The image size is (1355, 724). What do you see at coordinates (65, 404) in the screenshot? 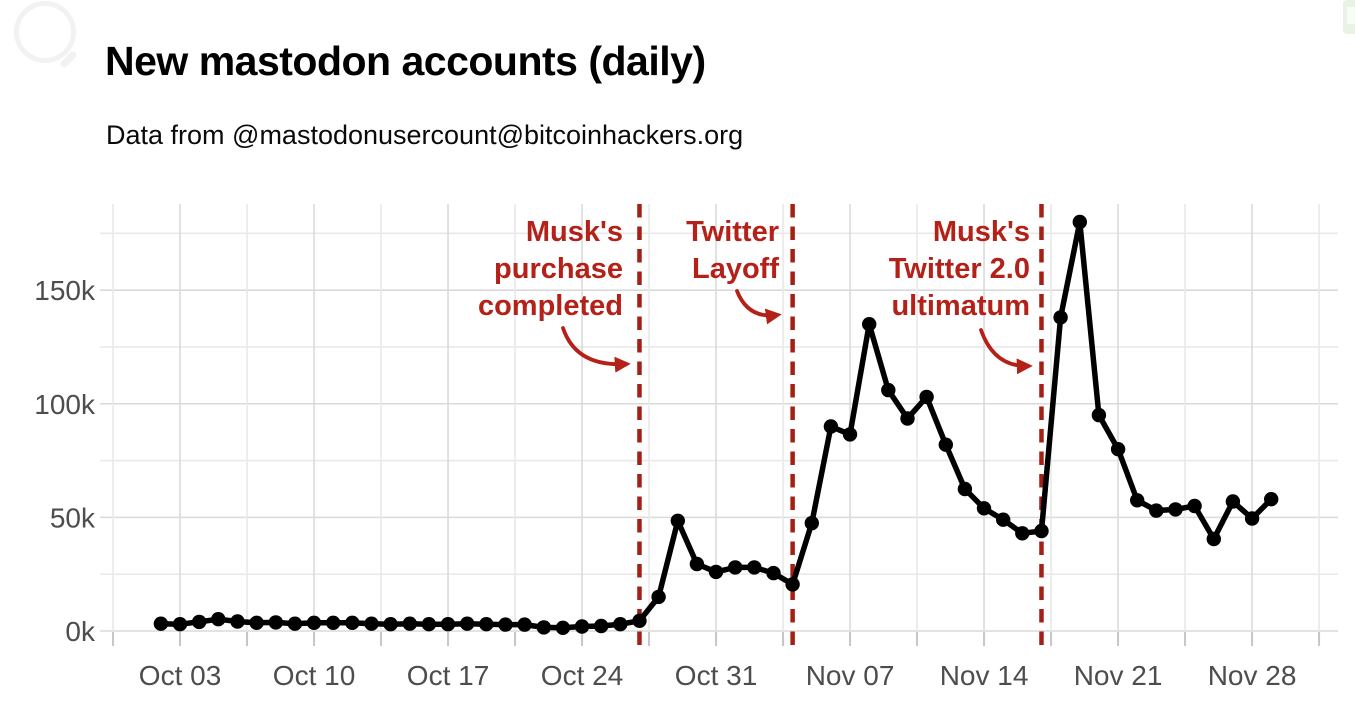
I see `y-tick-label: 100k` at bounding box center [65, 404].